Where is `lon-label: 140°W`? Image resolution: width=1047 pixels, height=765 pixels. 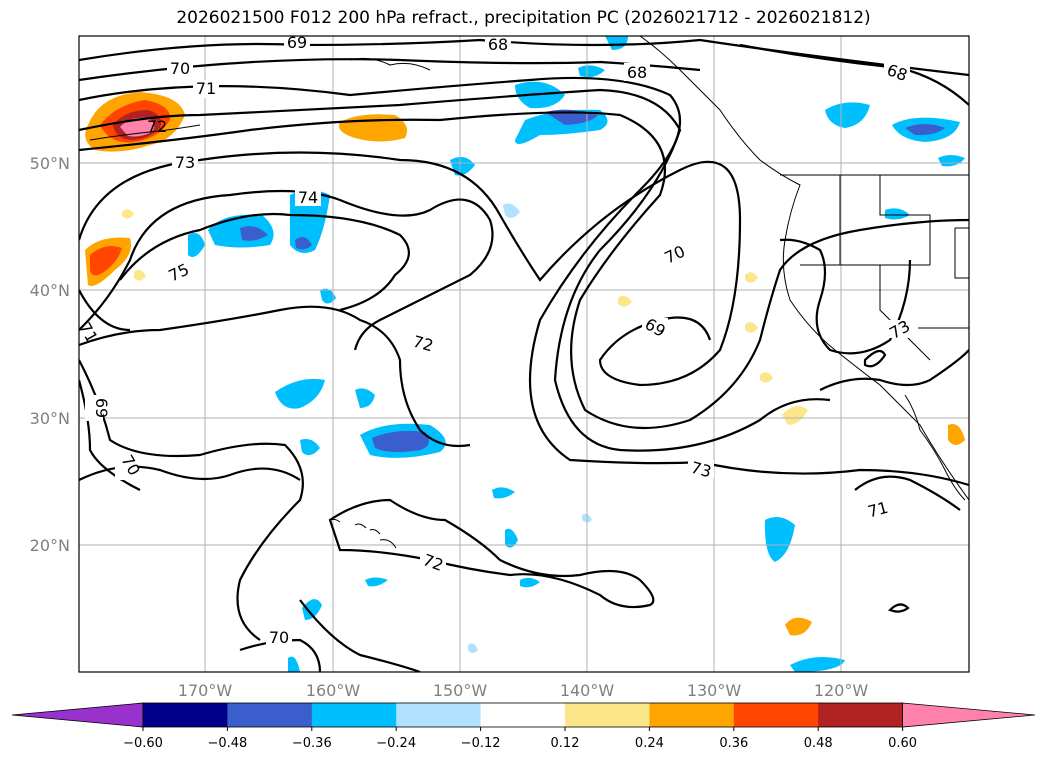
lon-label: 140°W is located at coordinates (587, 690).